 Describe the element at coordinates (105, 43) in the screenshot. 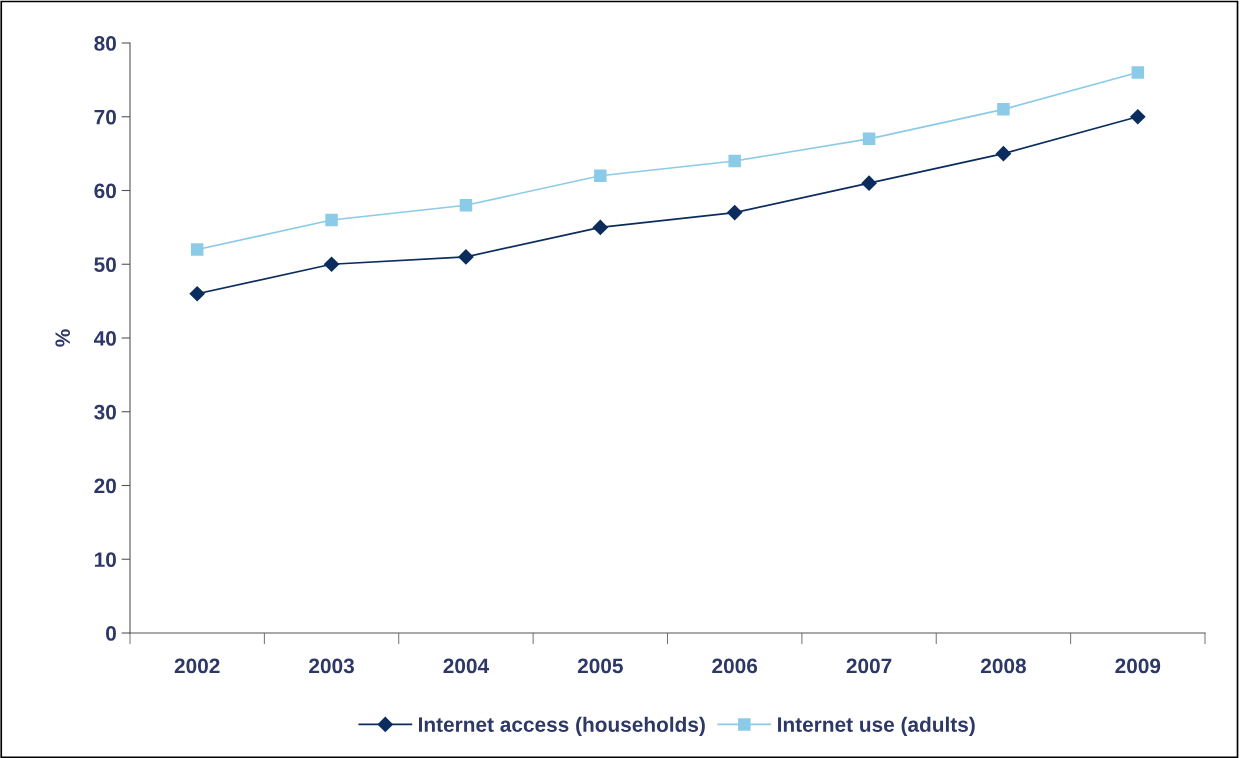

I see `y-tick-label: 80` at that location.